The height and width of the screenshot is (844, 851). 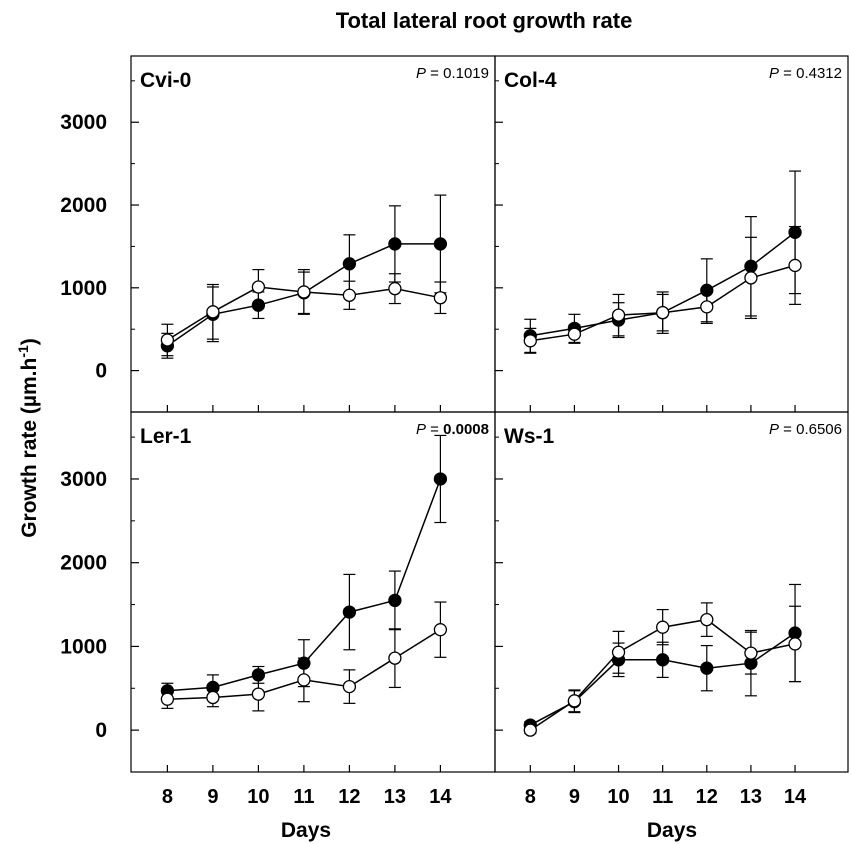 I want to click on y-axis-label-close: ), so click(x=29, y=341).